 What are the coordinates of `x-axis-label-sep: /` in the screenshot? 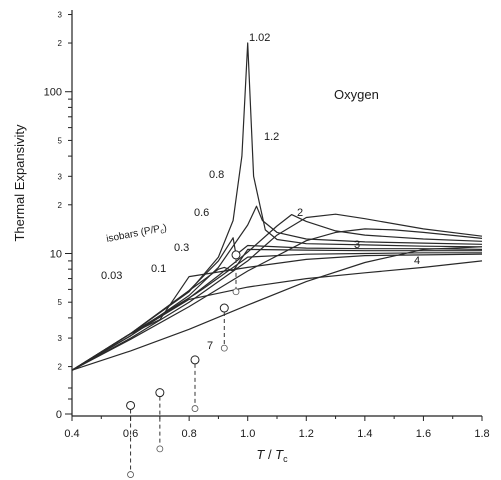 It's located at (269, 454).